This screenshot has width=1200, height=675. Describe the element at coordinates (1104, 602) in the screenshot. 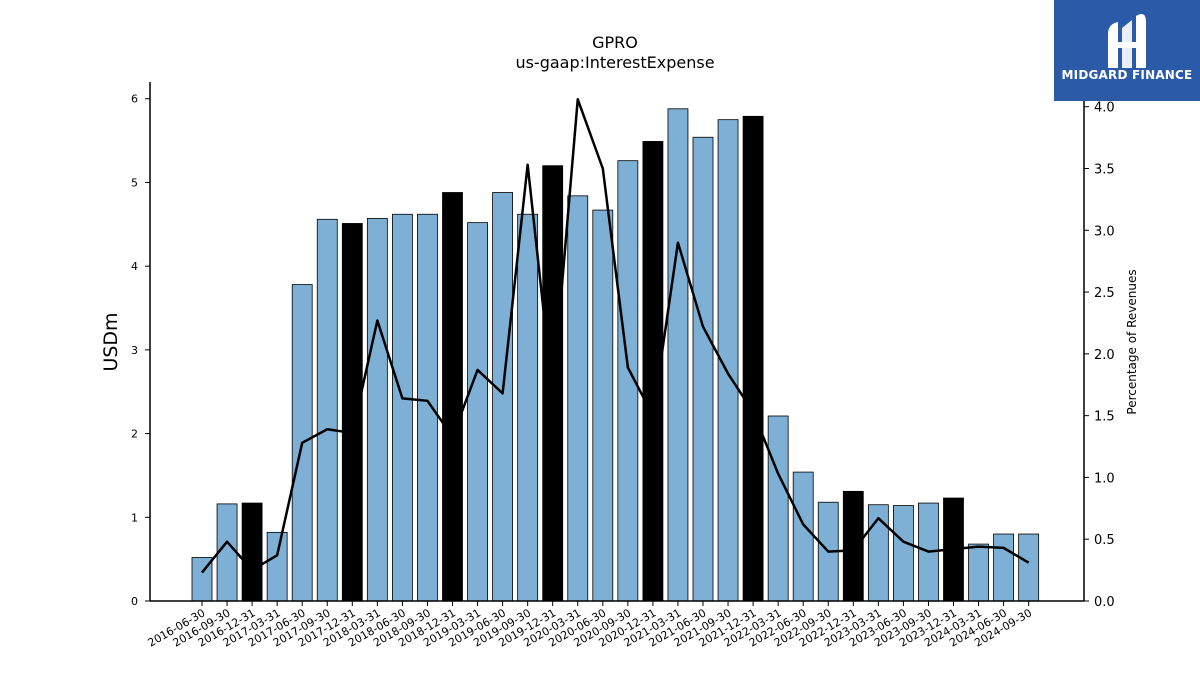

I see `y2-tick-label: 0.0` at that location.